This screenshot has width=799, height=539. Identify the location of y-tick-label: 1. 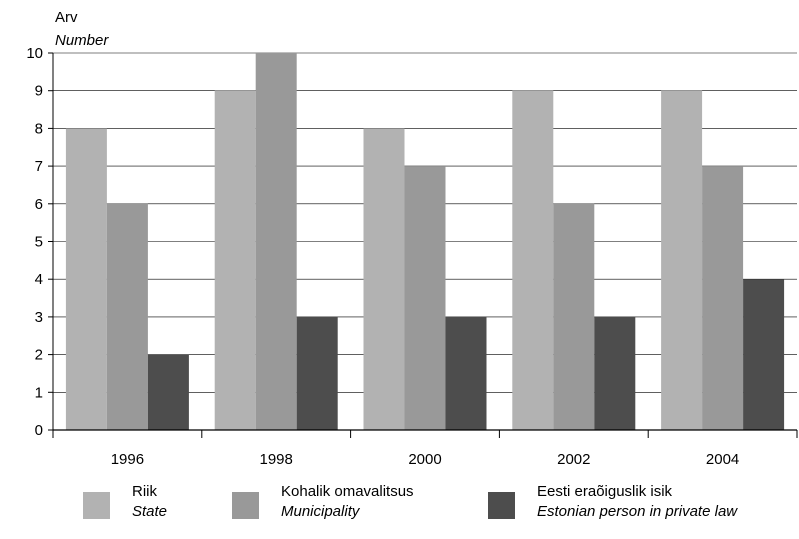
(39, 392).